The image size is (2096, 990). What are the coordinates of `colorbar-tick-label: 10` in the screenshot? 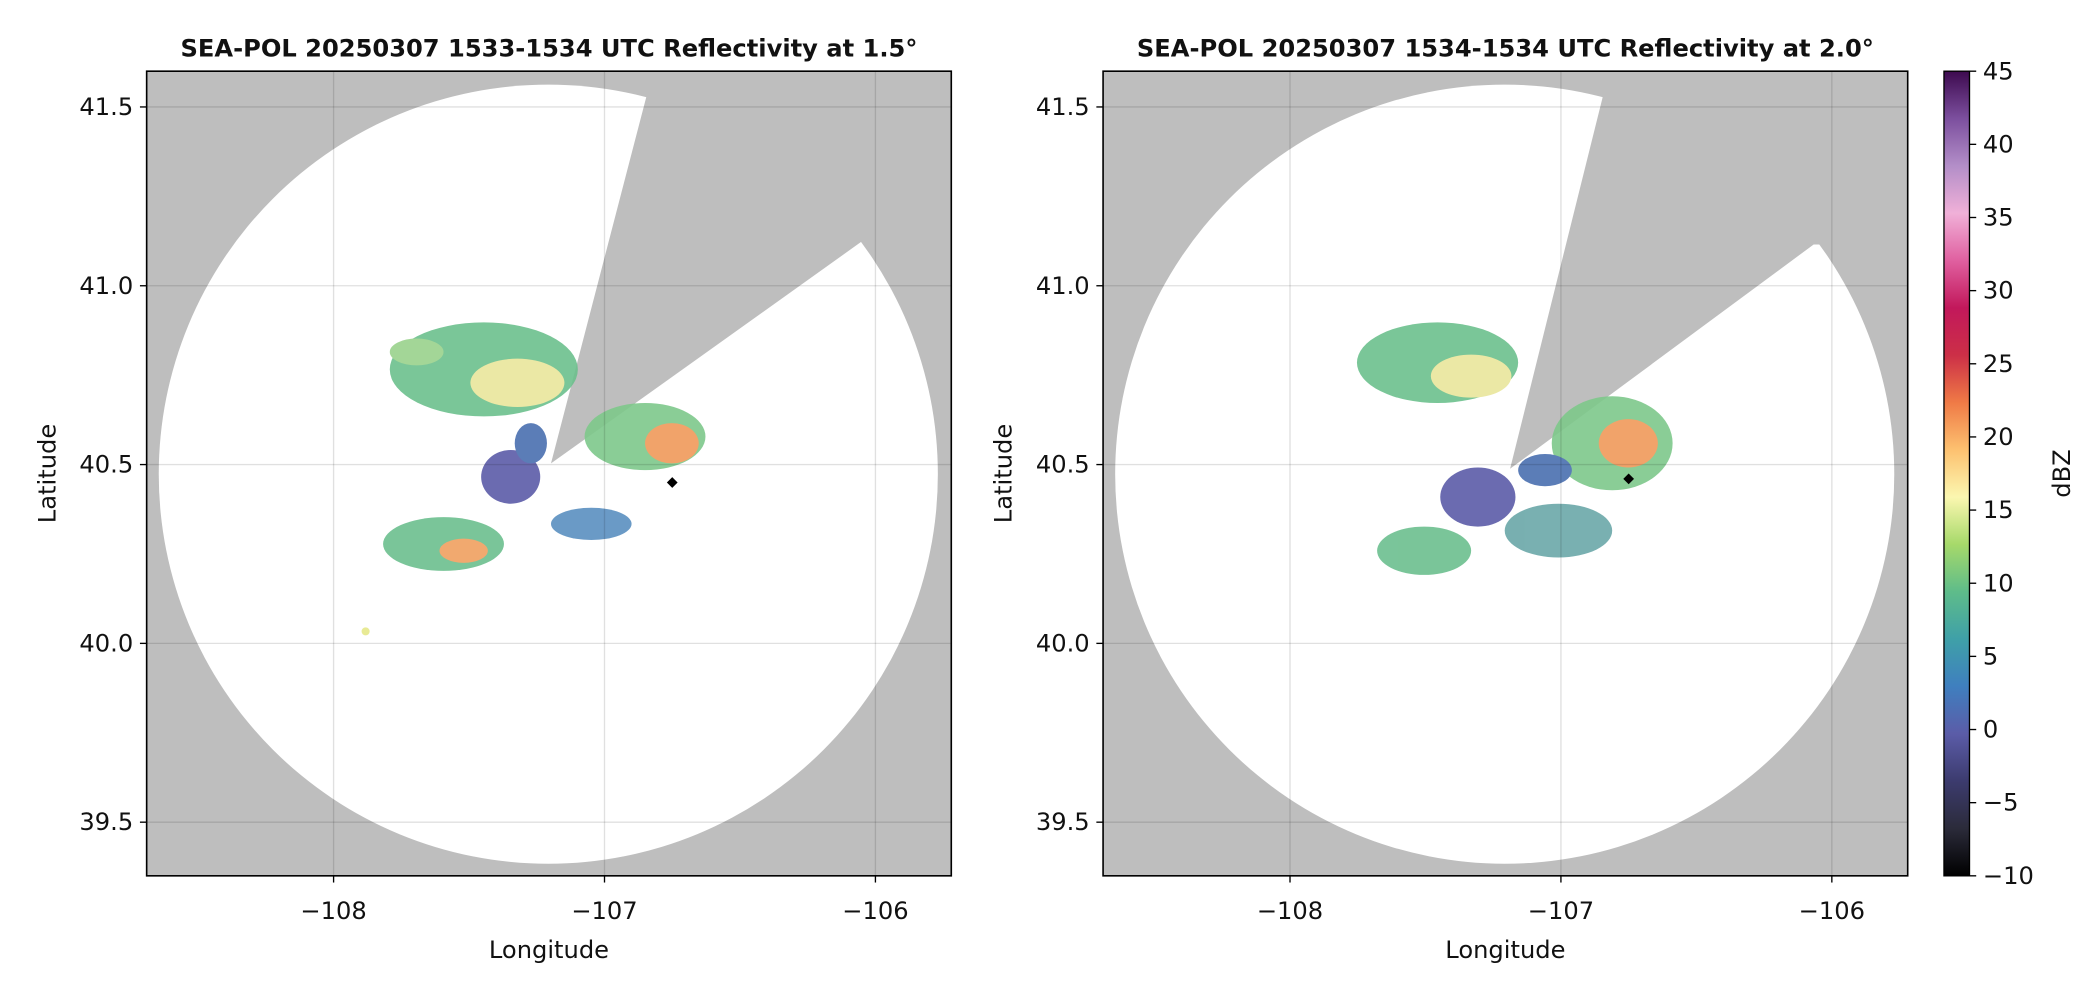 It's located at (1998, 583).